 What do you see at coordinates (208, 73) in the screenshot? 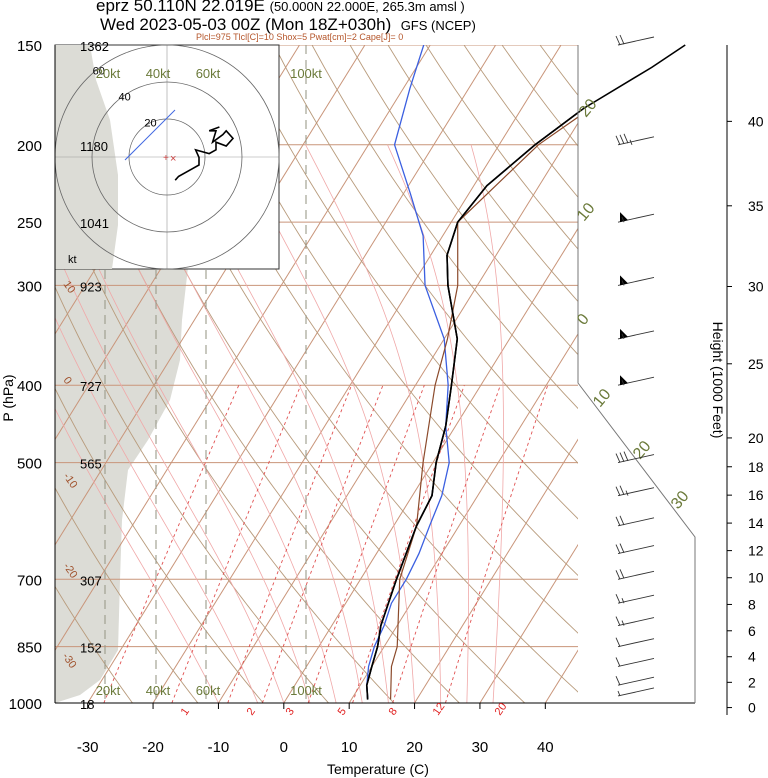
I see `wind-speed-label: 60kt` at bounding box center [208, 73].